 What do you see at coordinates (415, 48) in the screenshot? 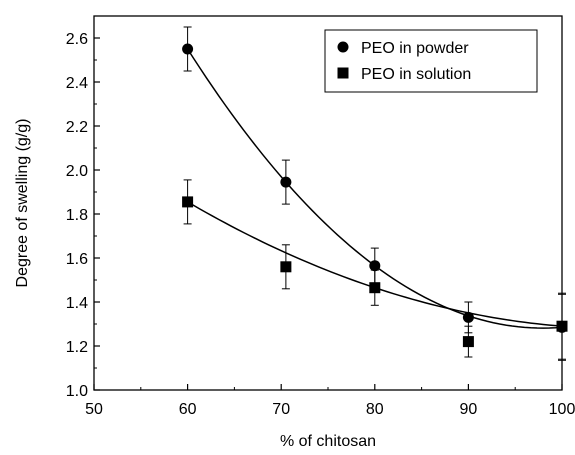
I see `legend-label-powder: PEO in powder` at bounding box center [415, 48].